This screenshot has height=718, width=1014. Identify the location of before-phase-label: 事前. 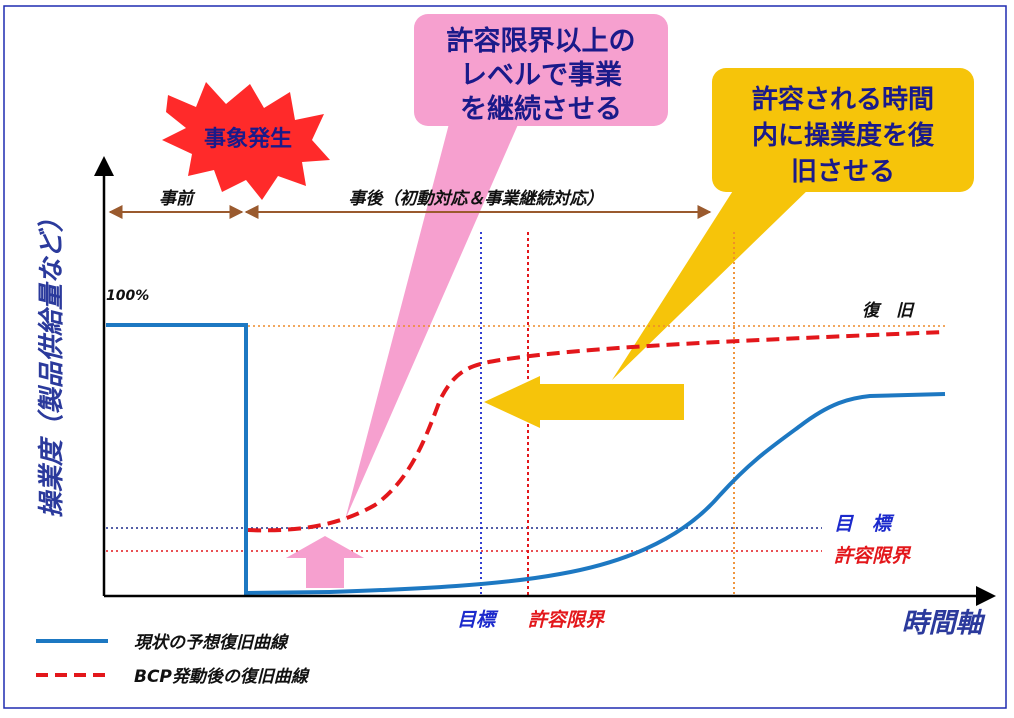
(177, 199).